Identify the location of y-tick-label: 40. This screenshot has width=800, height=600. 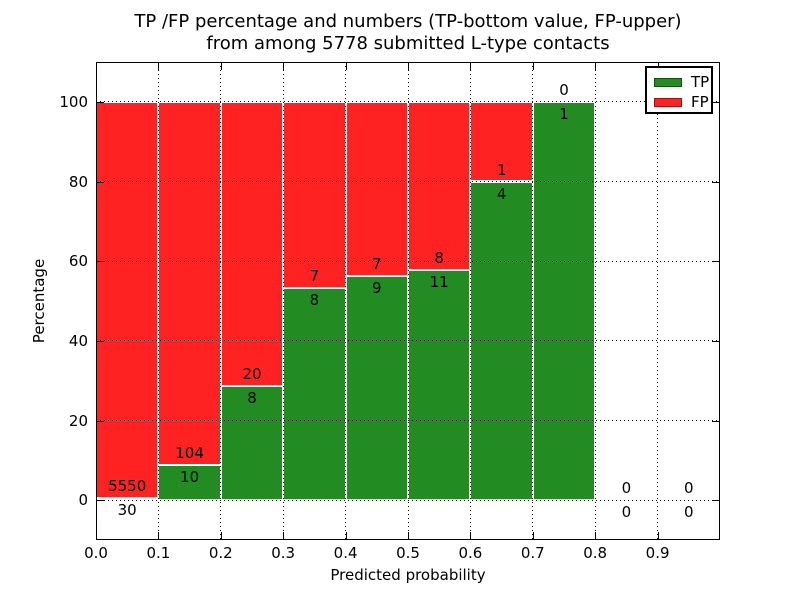
(78, 340).